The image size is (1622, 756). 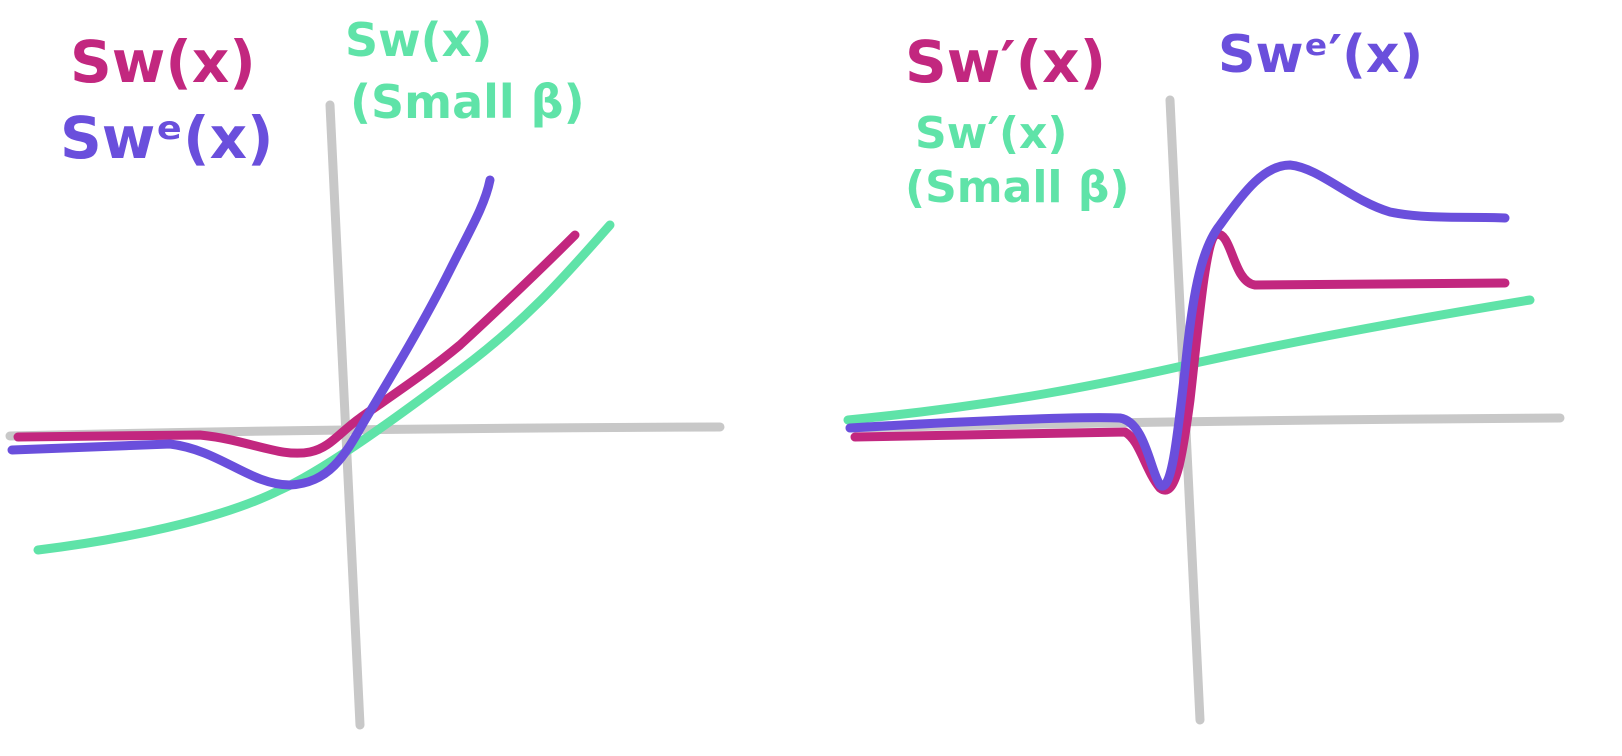 I want to click on curve-swish-e, so click(x=251, y=332).